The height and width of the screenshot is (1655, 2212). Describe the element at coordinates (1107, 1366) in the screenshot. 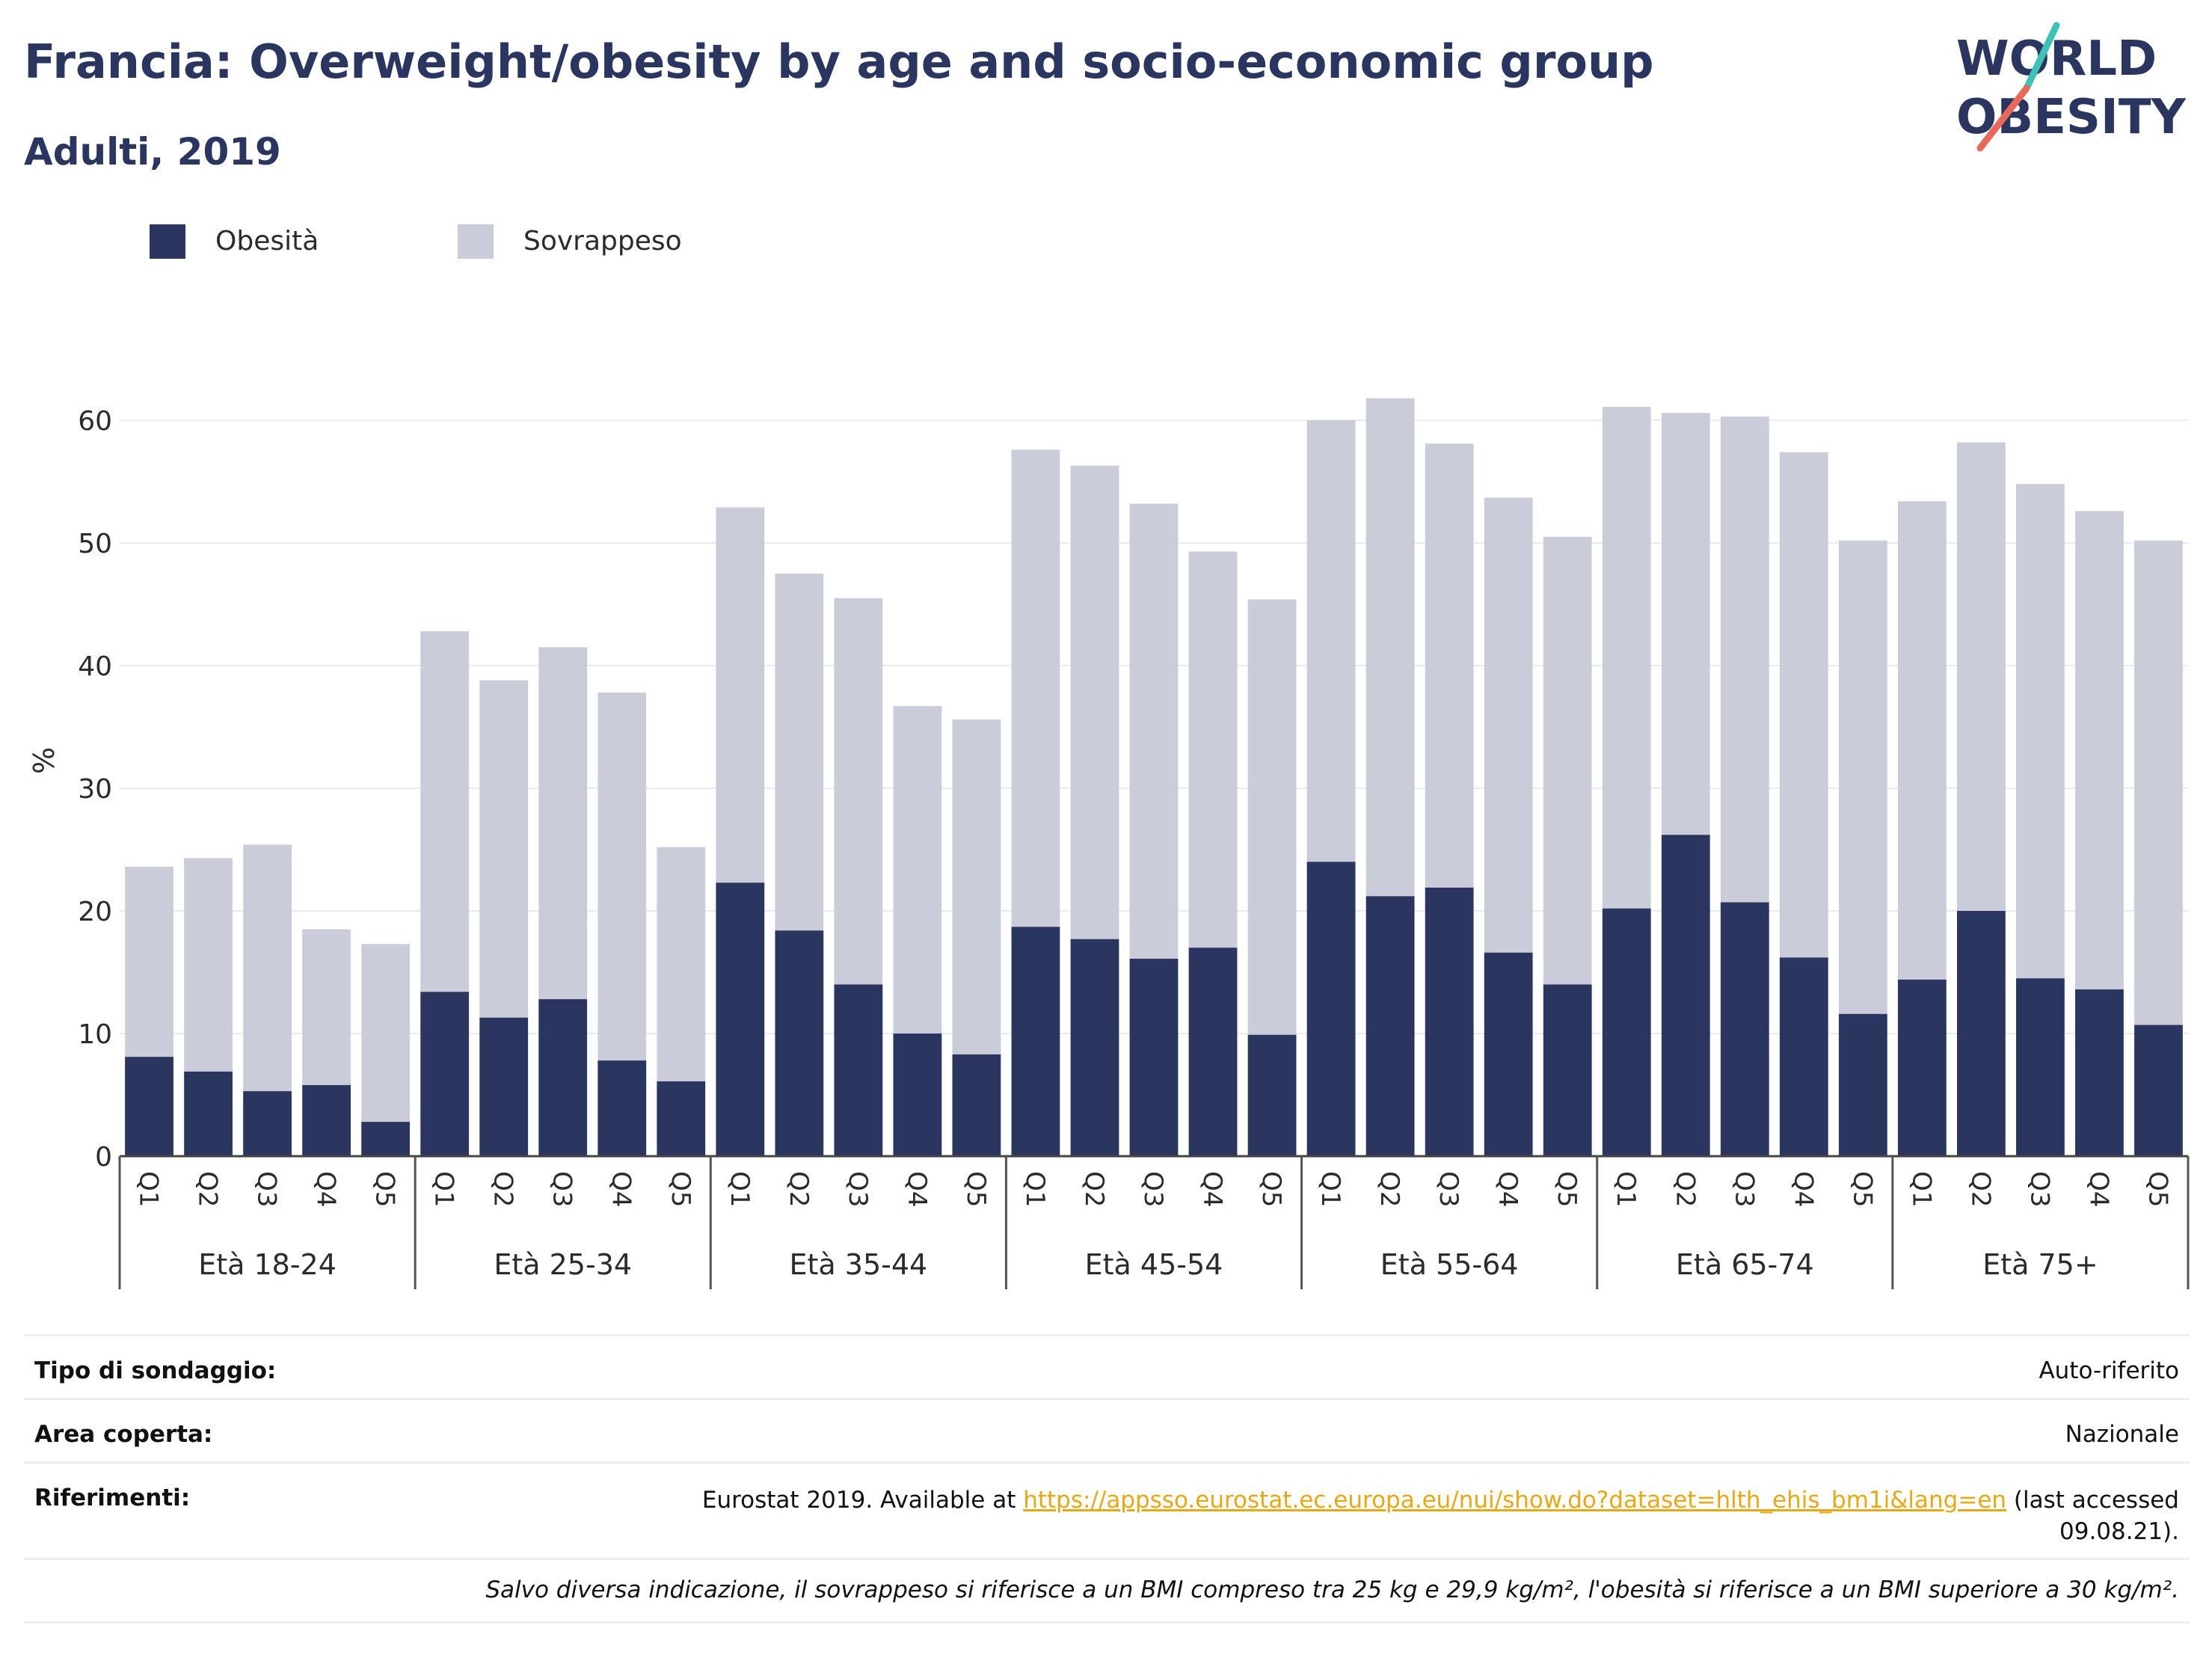

I see `info-row-survey: Tipo di sondaggio: Auto-riferito` at that location.